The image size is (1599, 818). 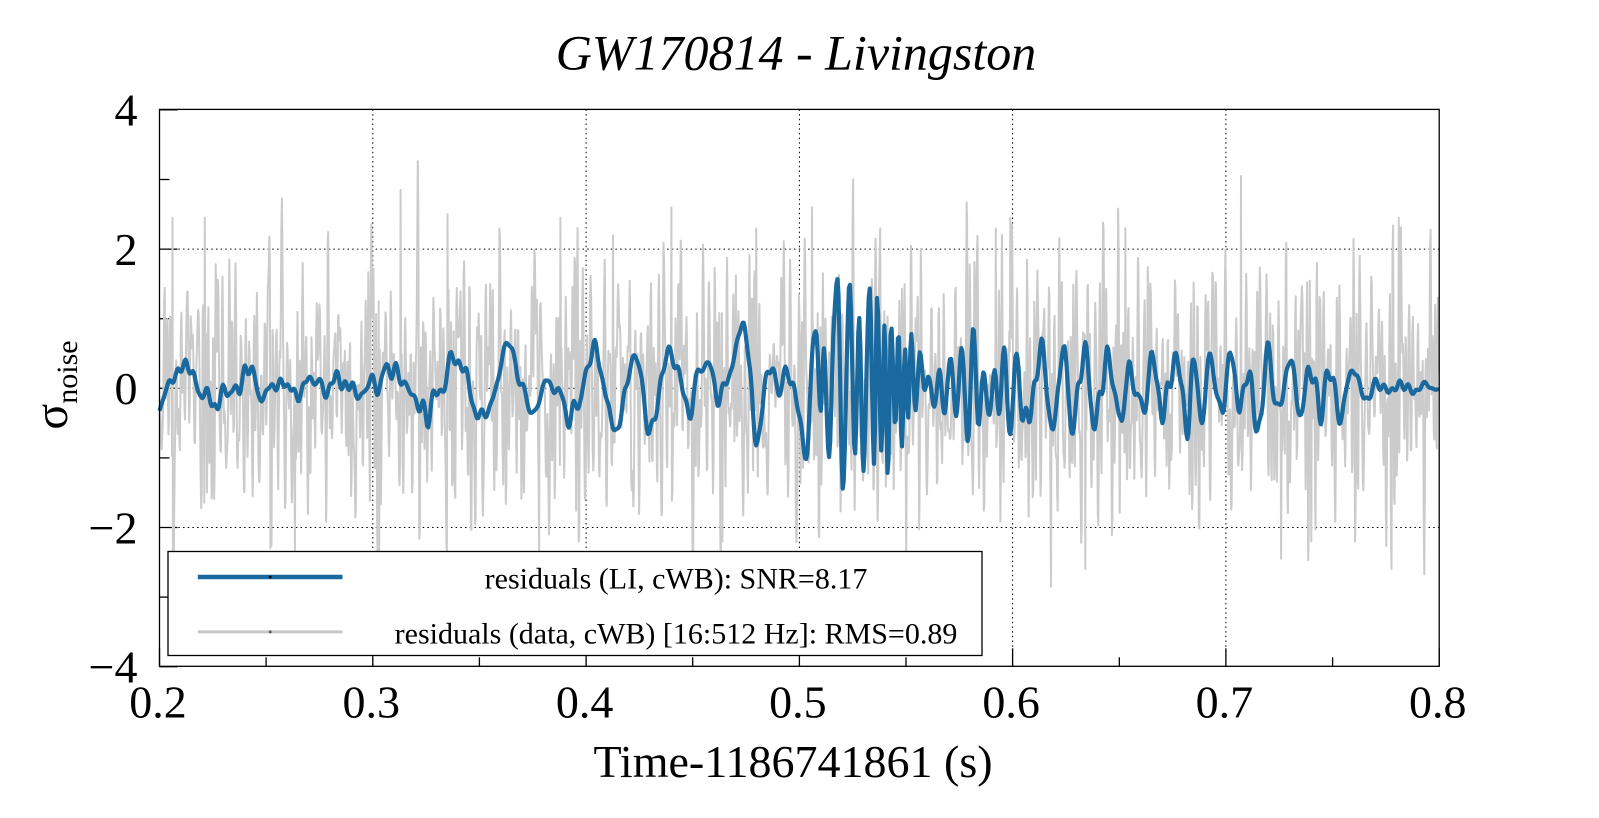 What do you see at coordinates (113, 527) in the screenshot?
I see `svg-text: −2` at bounding box center [113, 527].